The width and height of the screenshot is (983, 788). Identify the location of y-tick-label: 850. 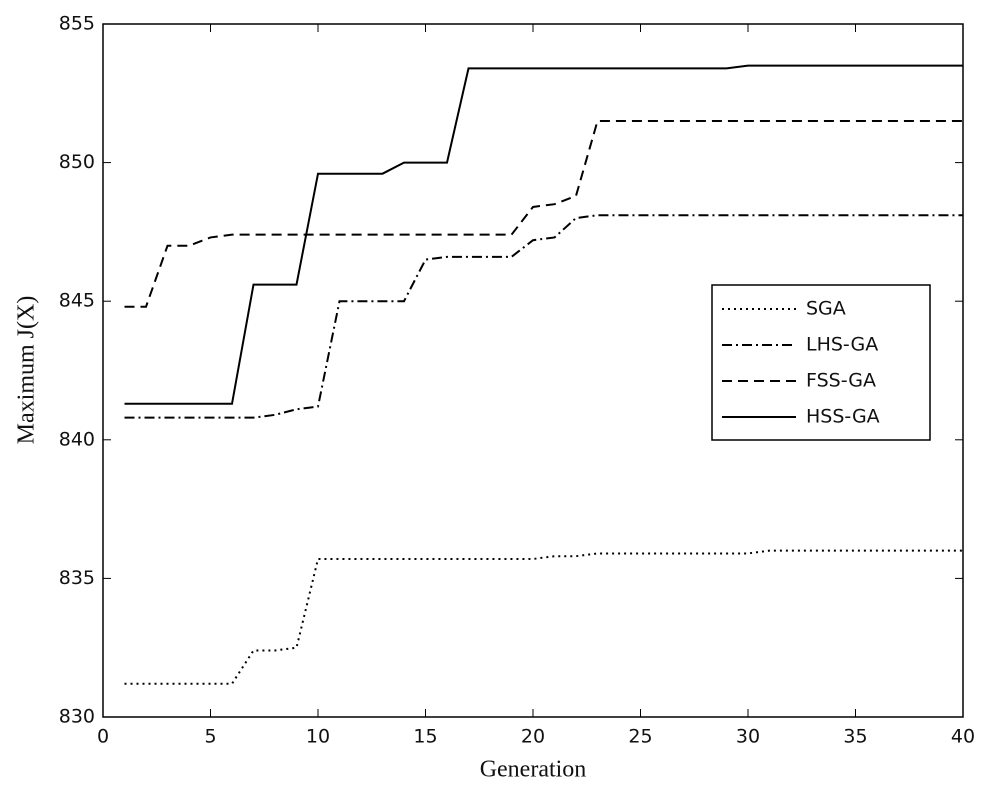
(77, 162).